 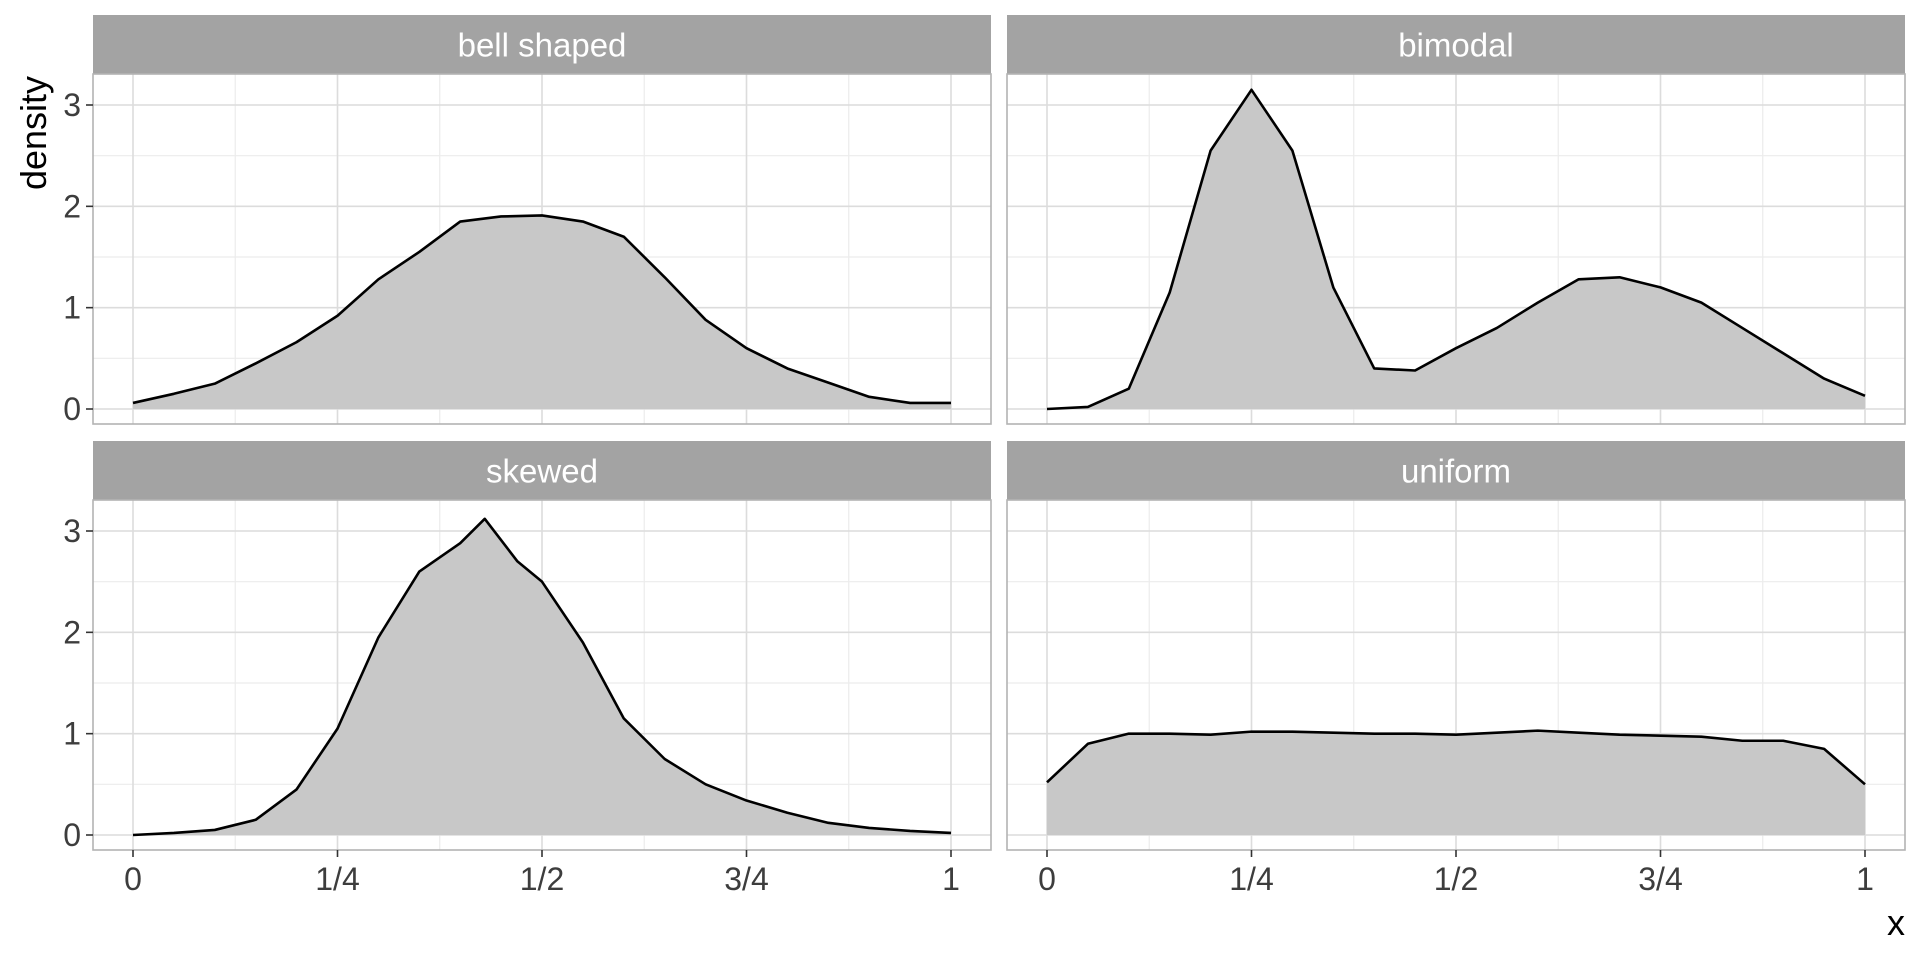 I want to click on y-axis-title: density, so click(x=33, y=133).